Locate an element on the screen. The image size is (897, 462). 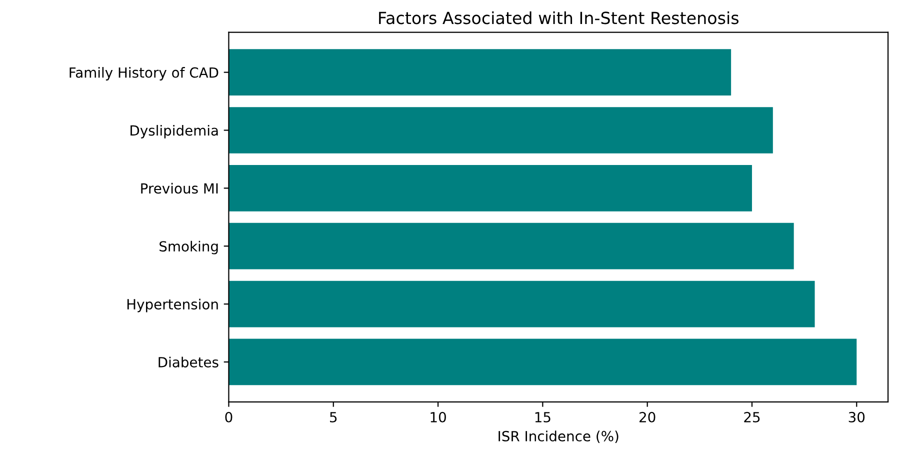
x-tick-label: 25 is located at coordinates (752, 417).